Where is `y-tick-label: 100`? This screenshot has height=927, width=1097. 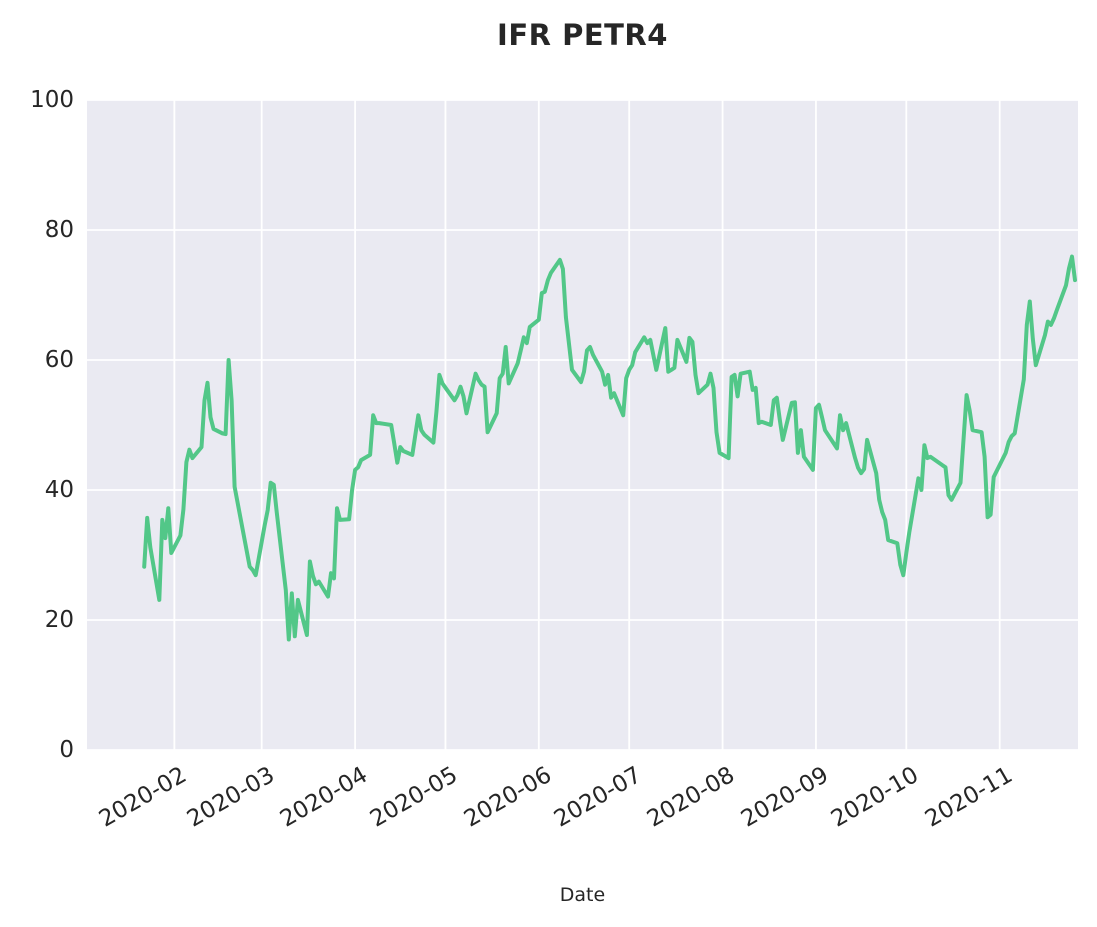 y-tick-label: 100 is located at coordinates (52, 99).